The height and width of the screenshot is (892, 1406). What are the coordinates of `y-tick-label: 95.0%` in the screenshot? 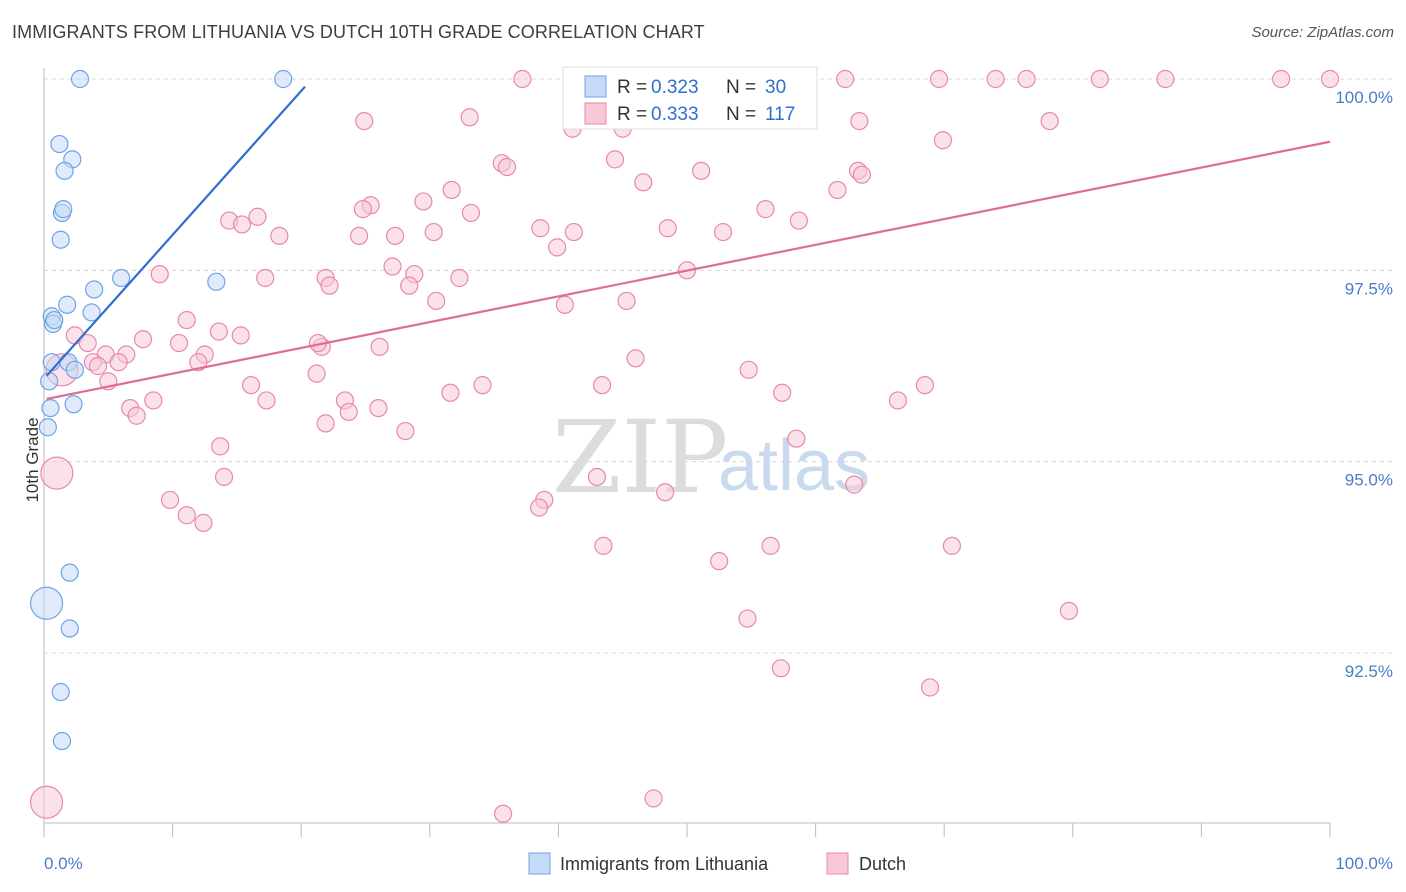 It's located at (1369, 480).